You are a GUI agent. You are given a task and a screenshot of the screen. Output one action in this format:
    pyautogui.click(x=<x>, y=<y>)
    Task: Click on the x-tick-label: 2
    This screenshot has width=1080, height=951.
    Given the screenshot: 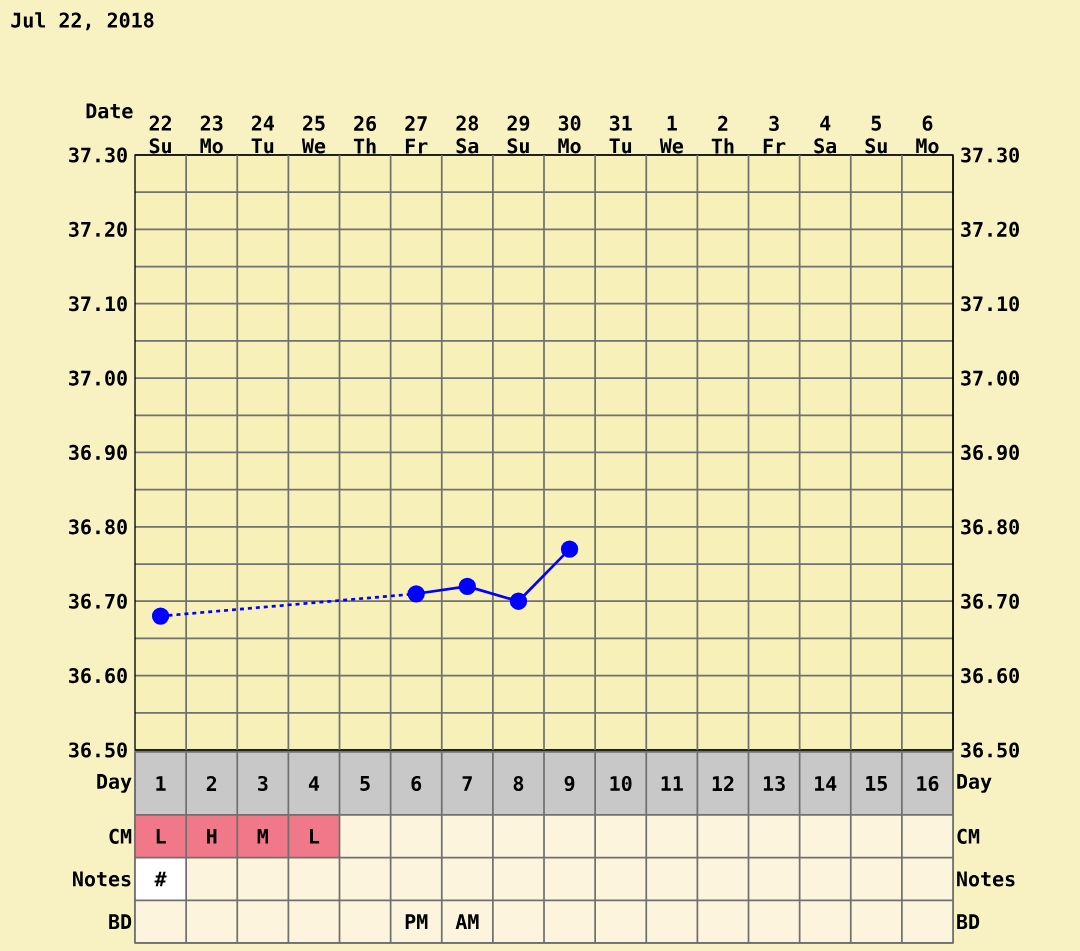 What is the action you would take?
    pyautogui.click(x=211, y=783)
    